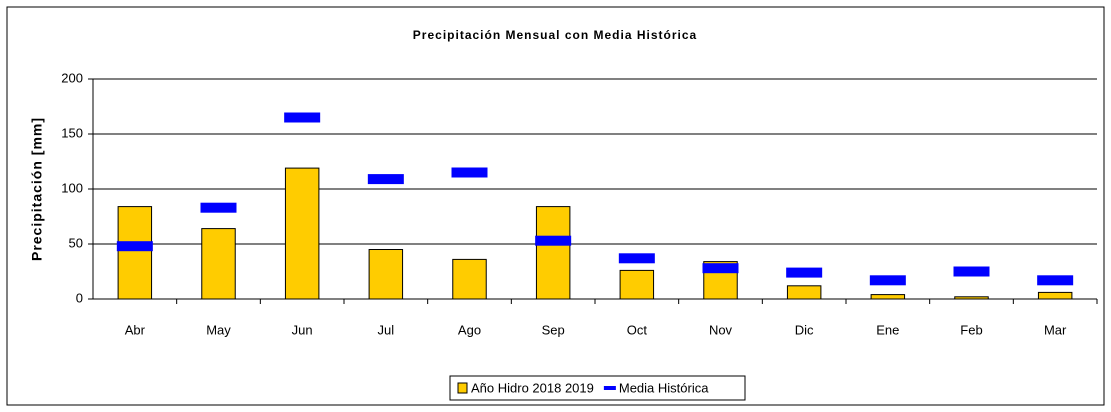 The height and width of the screenshot is (412, 1111). I want to click on x-tick-label: Sep, so click(553, 329).